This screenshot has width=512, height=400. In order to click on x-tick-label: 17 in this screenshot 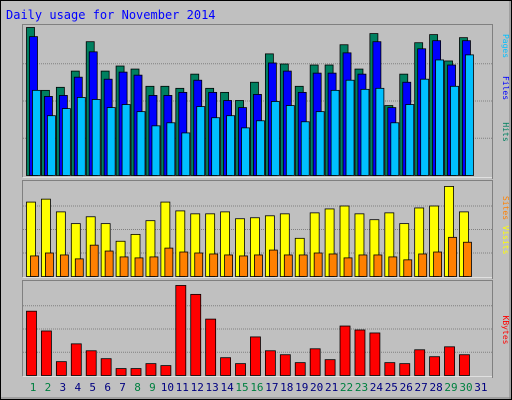, I will do `click(271, 387)`.